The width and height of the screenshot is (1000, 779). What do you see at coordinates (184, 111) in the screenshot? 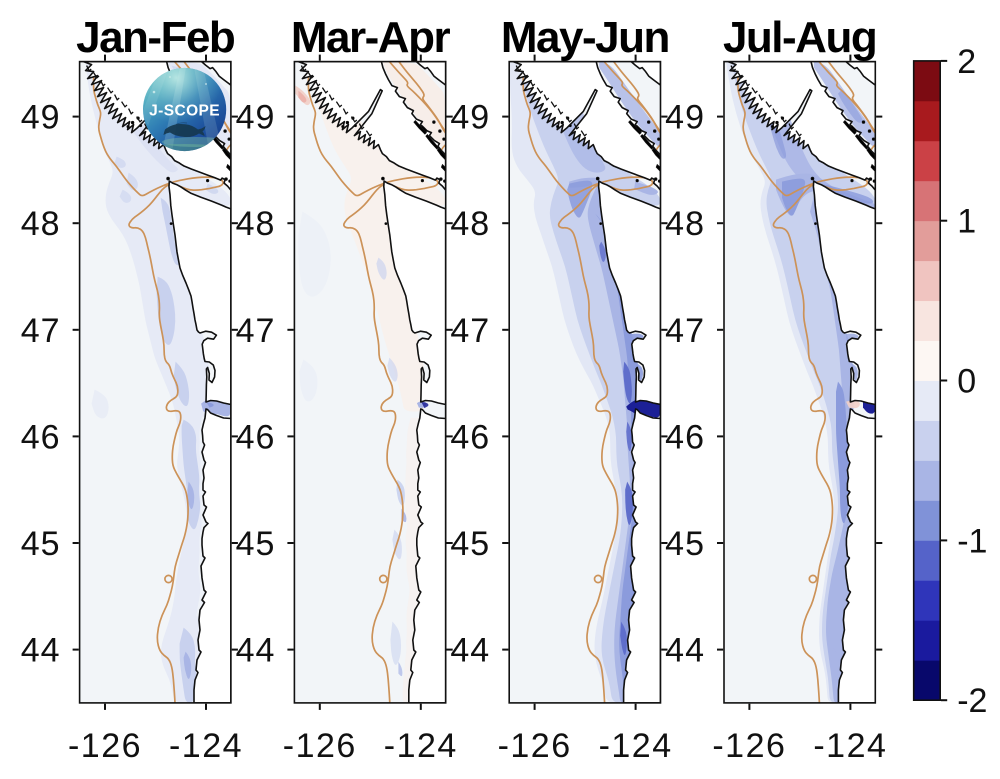
I see `svg-text: J-SCOPE` at bounding box center [184, 111].